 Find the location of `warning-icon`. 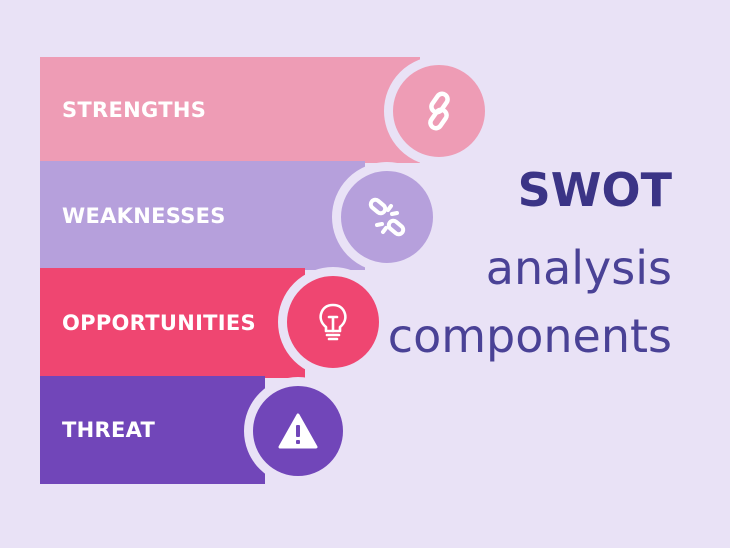

warning-icon is located at coordinates (298, 431).